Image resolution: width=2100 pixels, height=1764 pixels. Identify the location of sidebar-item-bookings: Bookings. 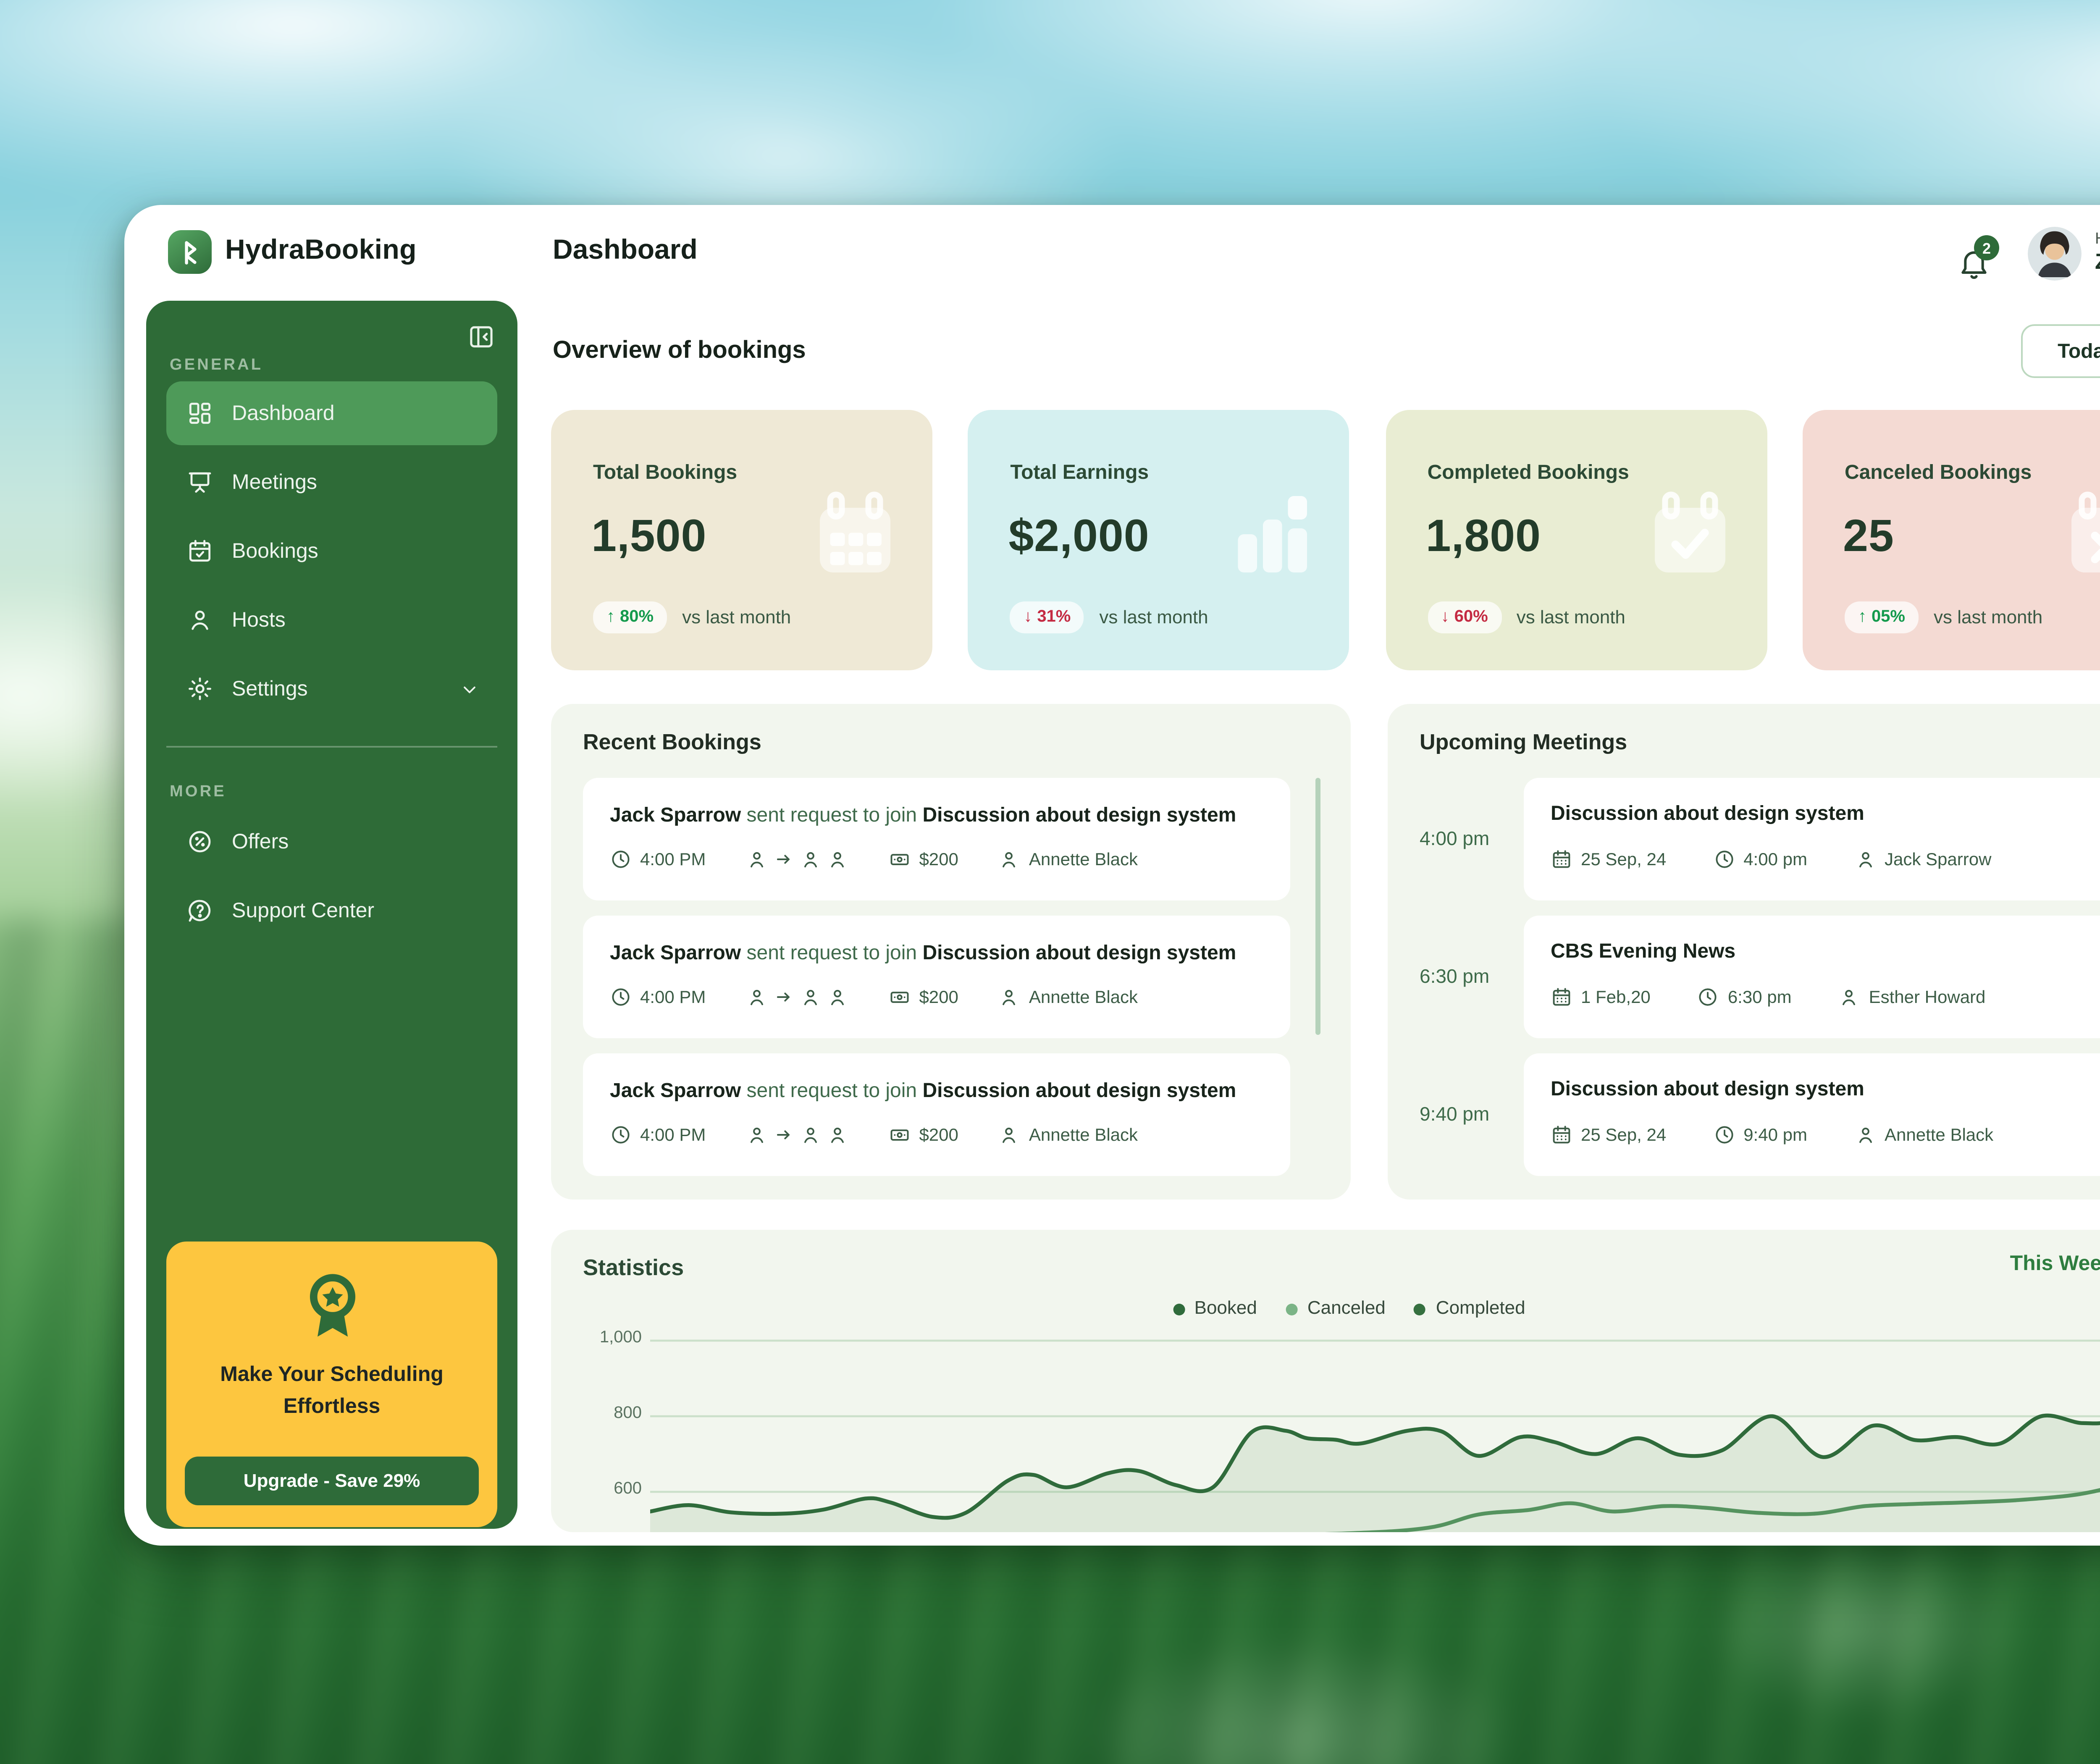
(331, 551).